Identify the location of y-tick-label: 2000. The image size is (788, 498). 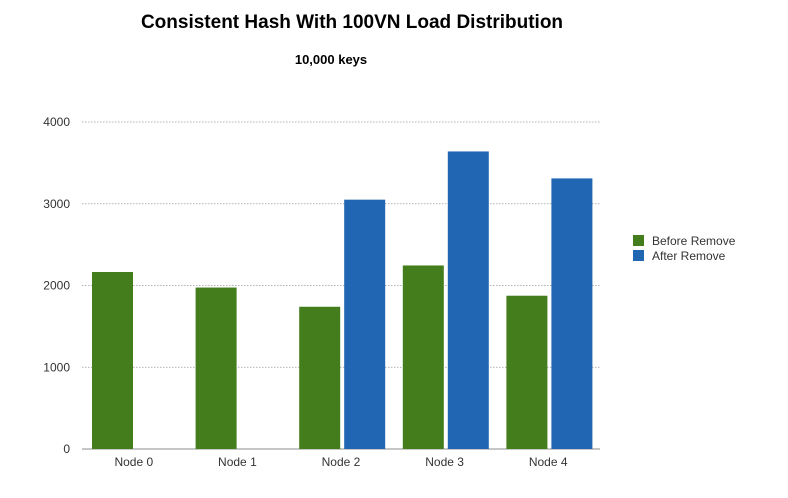
(56, 286).